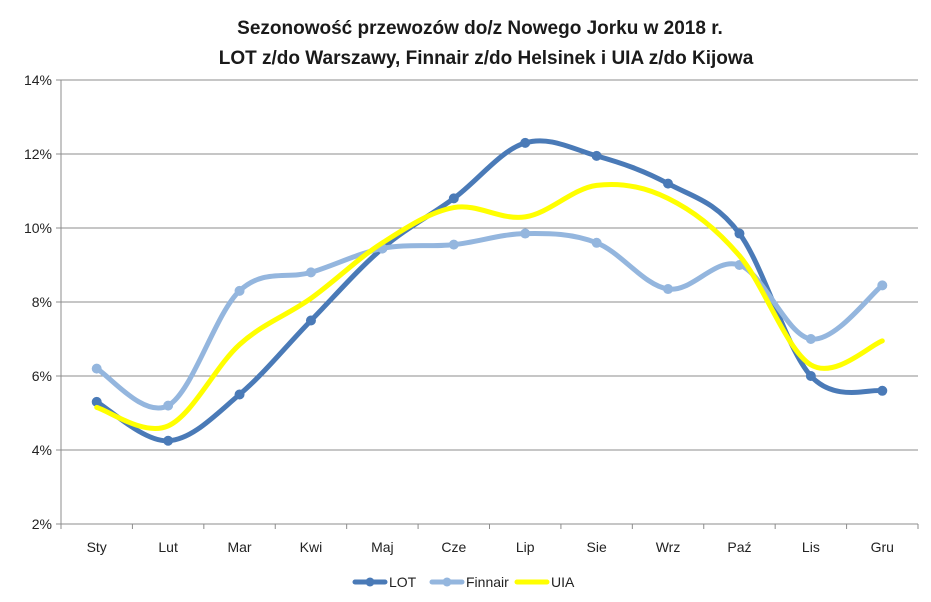  What do you see at coordinates (811, 547) in the screenshot?
I see `x-tick-label: Lis` at bounding box center [811, 547].